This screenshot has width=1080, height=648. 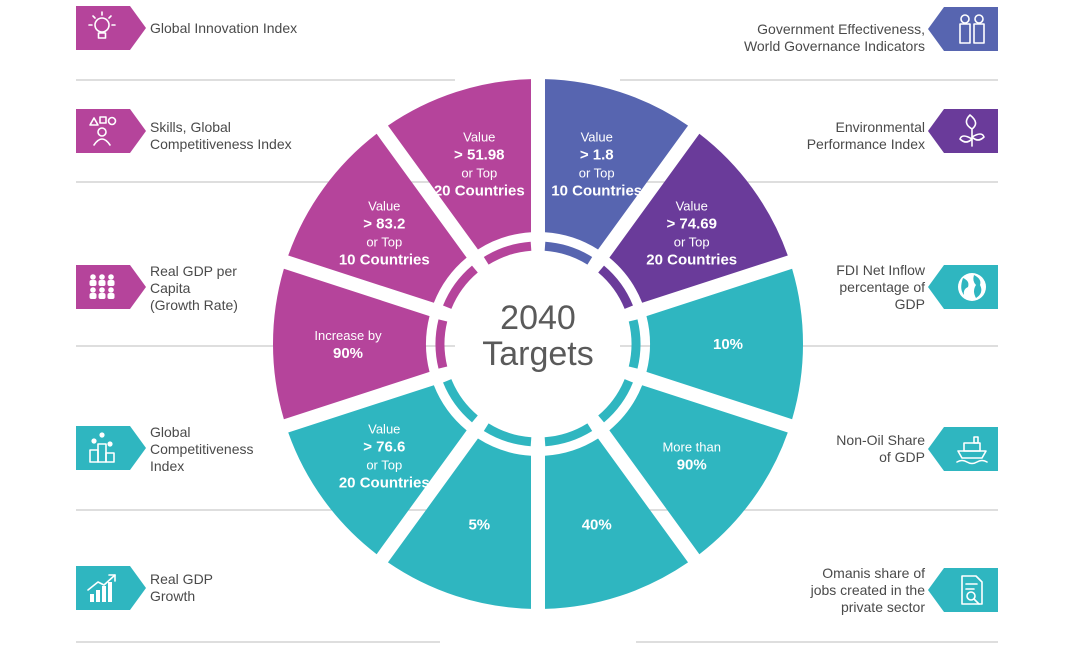 What do you see at coordinates (348, 345) in the screenshot?
I see `segment-label: Increase by 90%` at bounding box center [348, 345].